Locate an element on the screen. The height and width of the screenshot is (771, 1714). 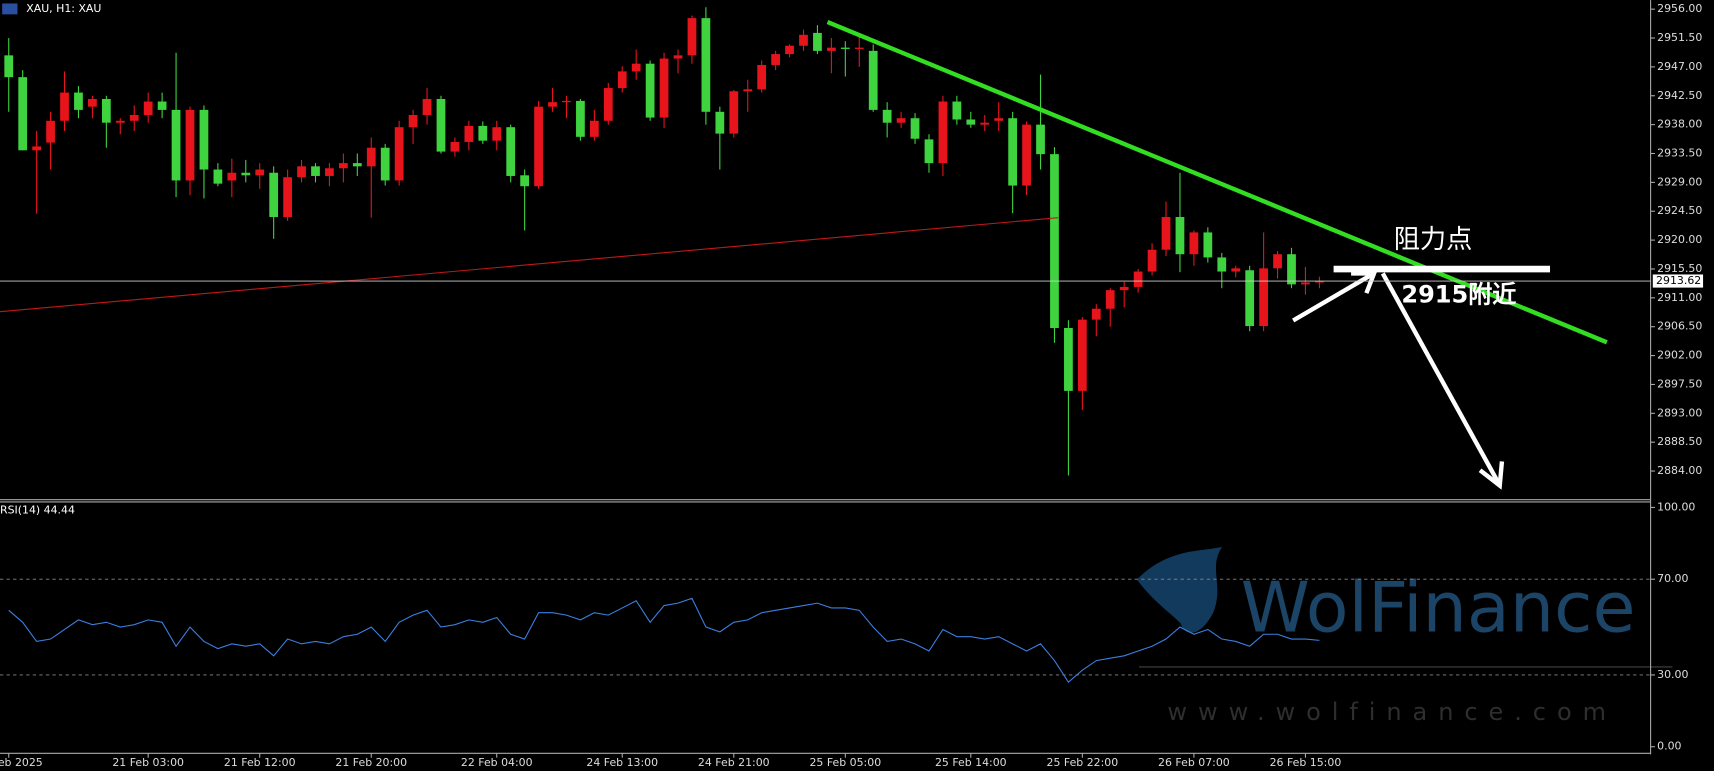
x-tick-label: 22 Feb 04:00 is located at coordinates (497, 762).